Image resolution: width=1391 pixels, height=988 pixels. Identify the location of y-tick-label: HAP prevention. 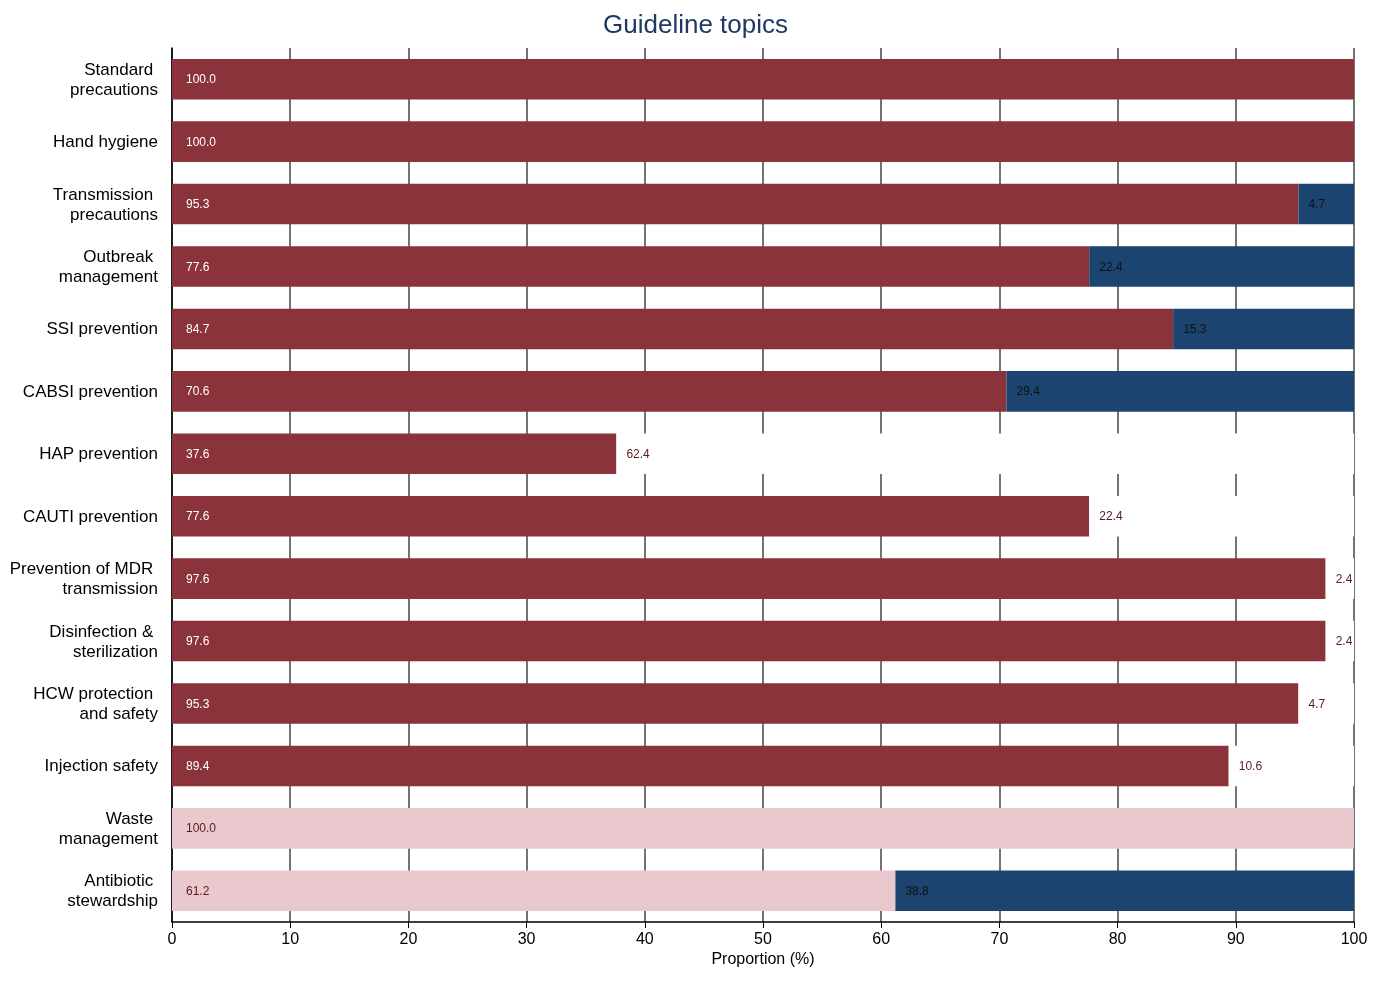
(98, 454).